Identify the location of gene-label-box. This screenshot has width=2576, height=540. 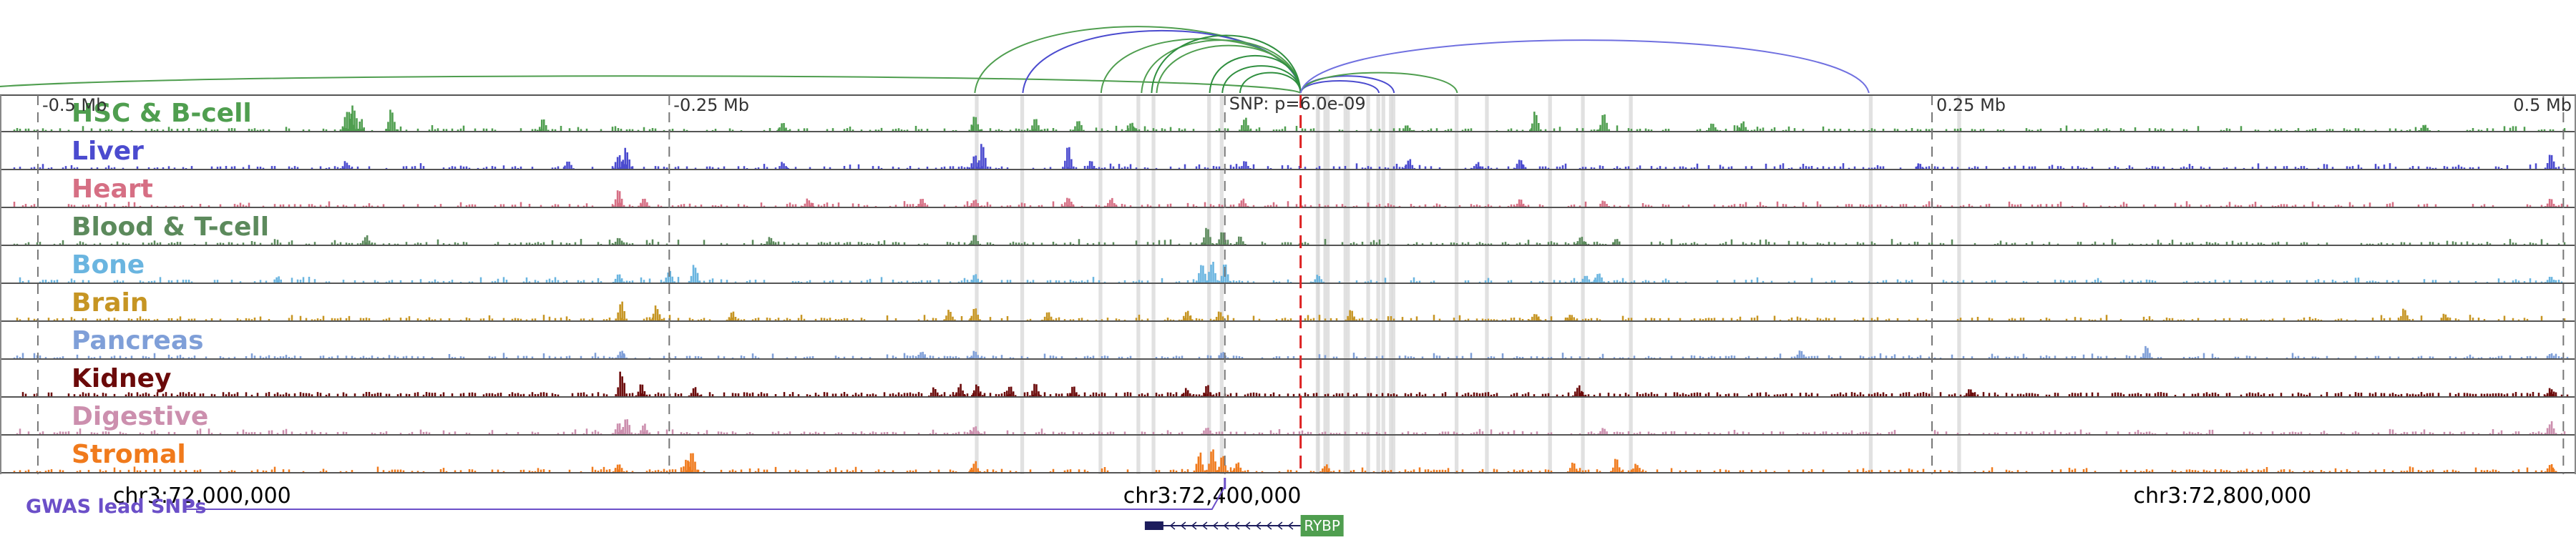
(1322, 525).